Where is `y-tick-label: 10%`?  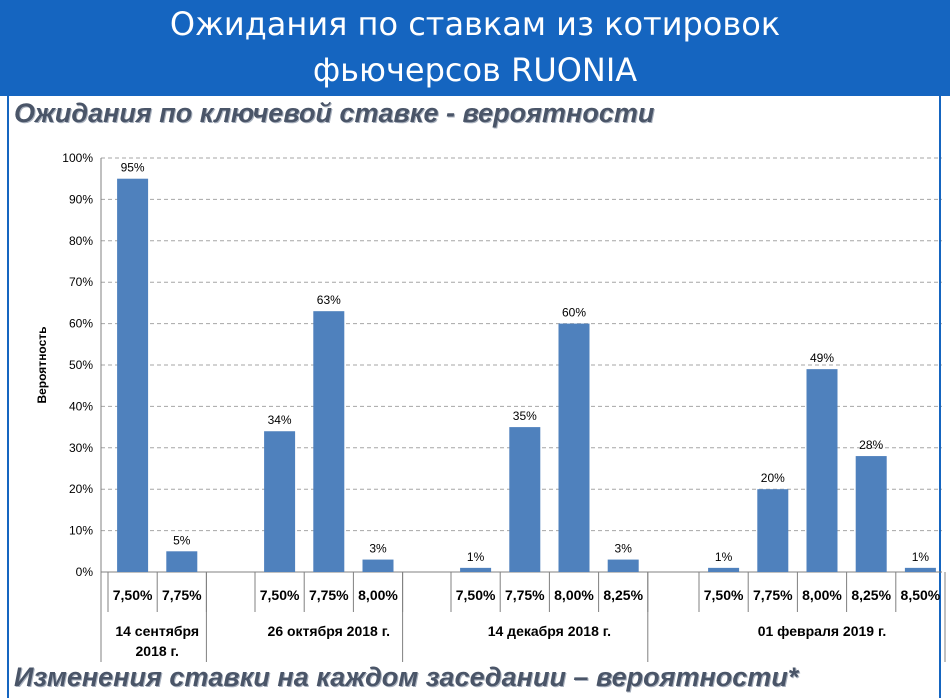
y-tick-label: 10% is located at coordinates (81, 531).